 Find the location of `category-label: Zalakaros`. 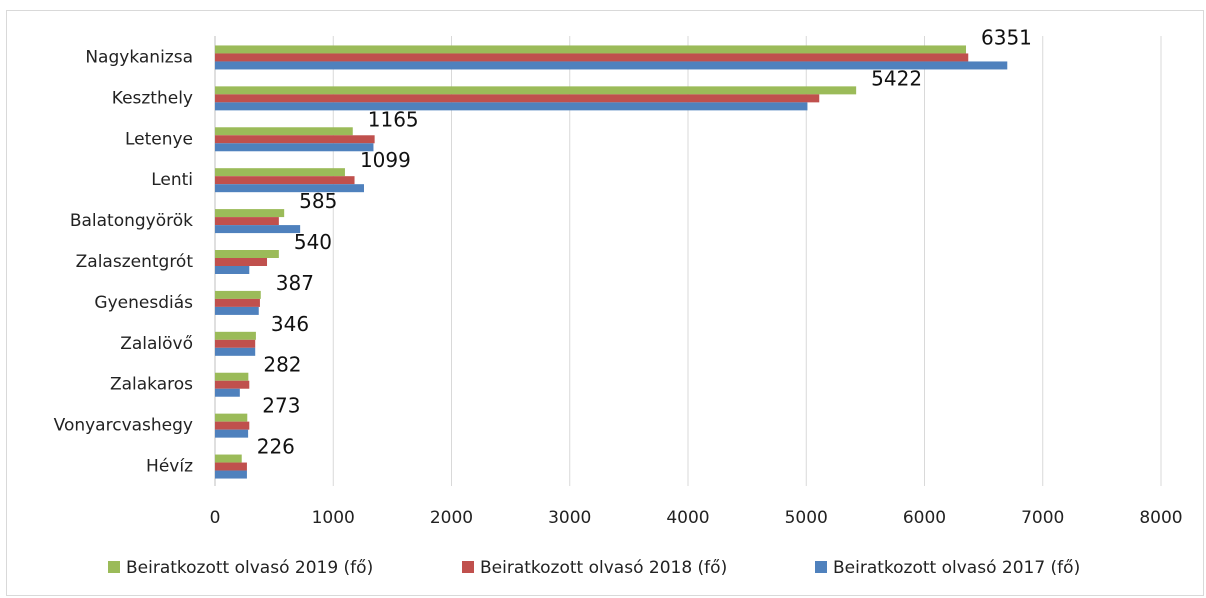

category-label: Zalakaros is located at coordinates (151, 385).